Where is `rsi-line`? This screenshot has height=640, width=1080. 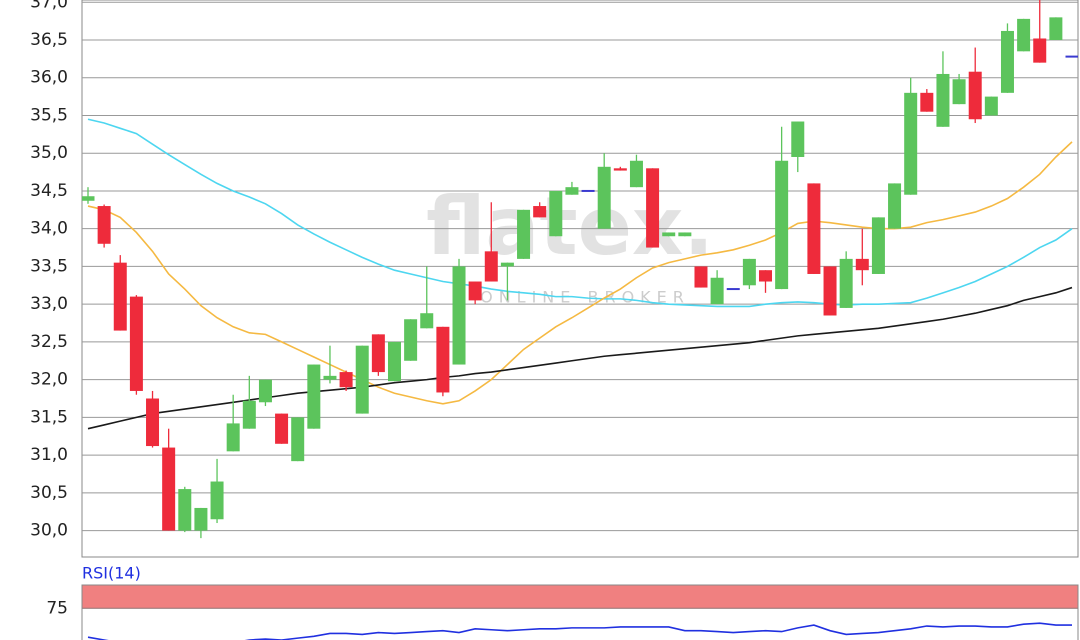 rsi-line is located at coordinates (579, 631).